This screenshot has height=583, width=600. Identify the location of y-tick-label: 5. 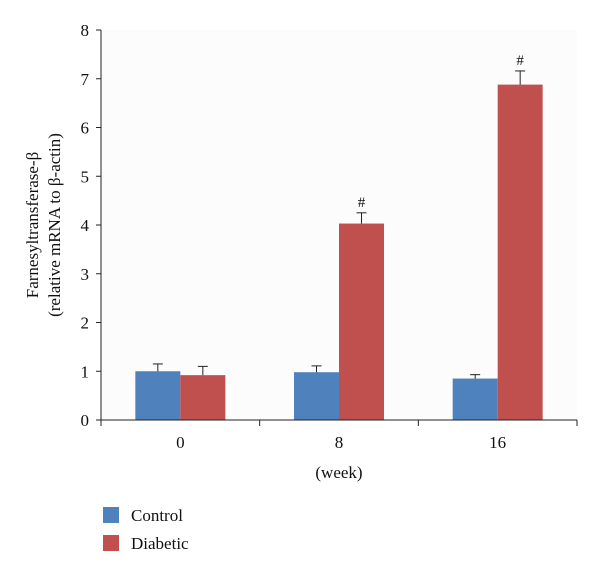
(85, 176).